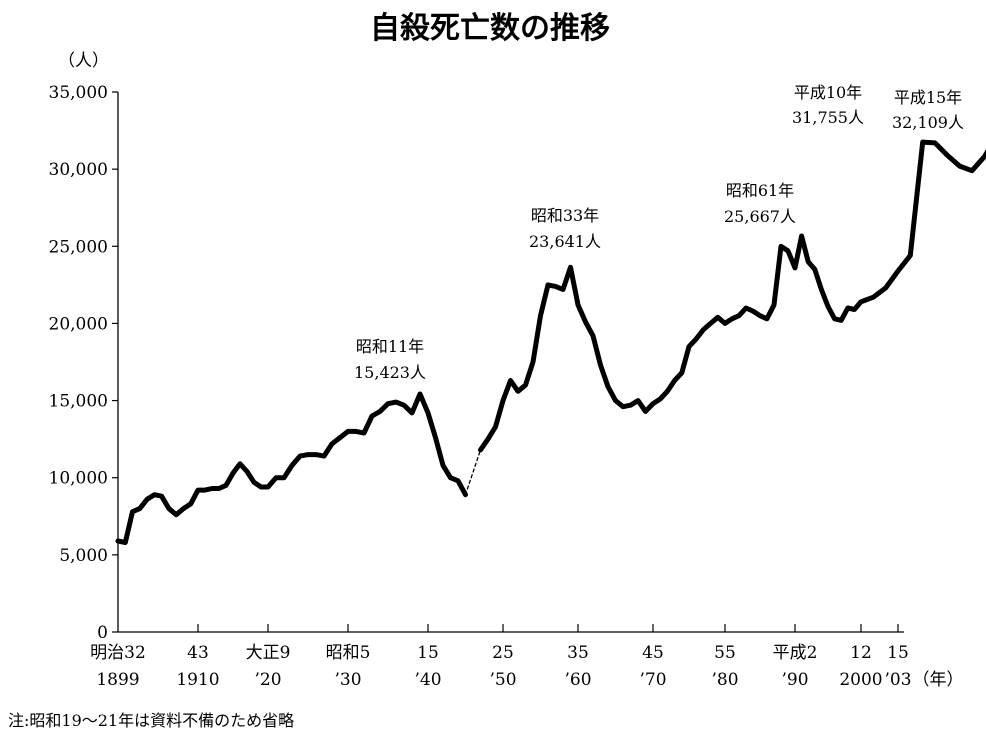  What do you see at coordinates (198, 653) in the screenshot?
I see `x-tick-era-1: 43` at bounding box center [198, 653].